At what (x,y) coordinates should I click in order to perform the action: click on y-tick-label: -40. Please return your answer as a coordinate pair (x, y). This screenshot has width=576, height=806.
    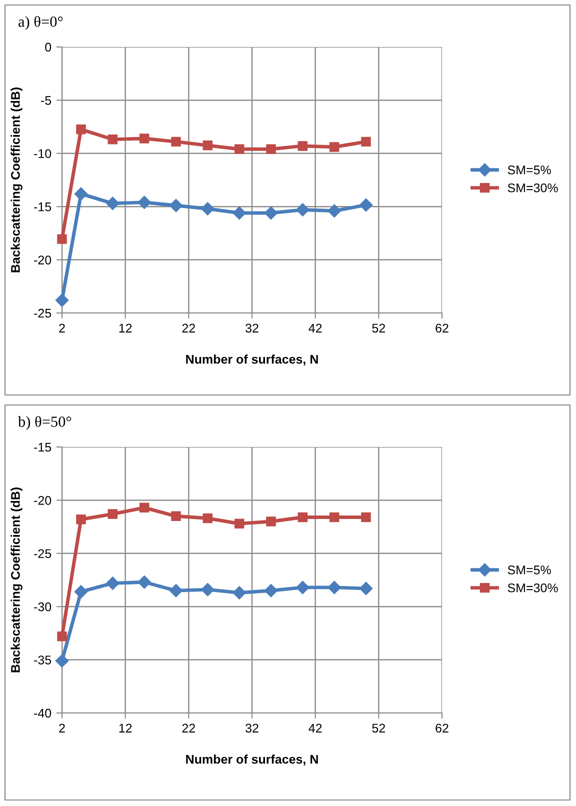
    Looking at the image, I should click on (43, 713).